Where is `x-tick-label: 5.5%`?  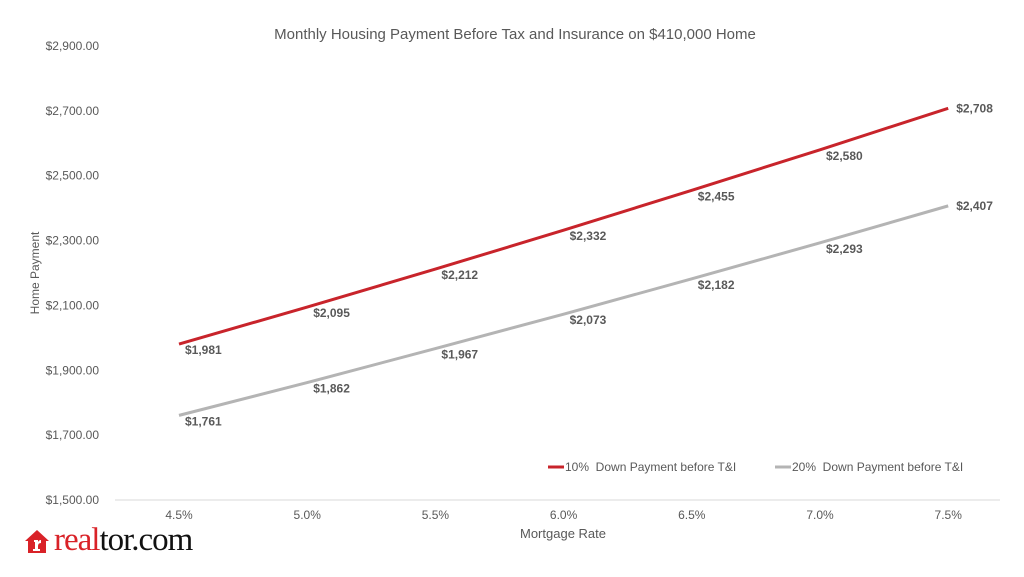
x-tick-label: 5.5% is located at coordinates (436, 515).